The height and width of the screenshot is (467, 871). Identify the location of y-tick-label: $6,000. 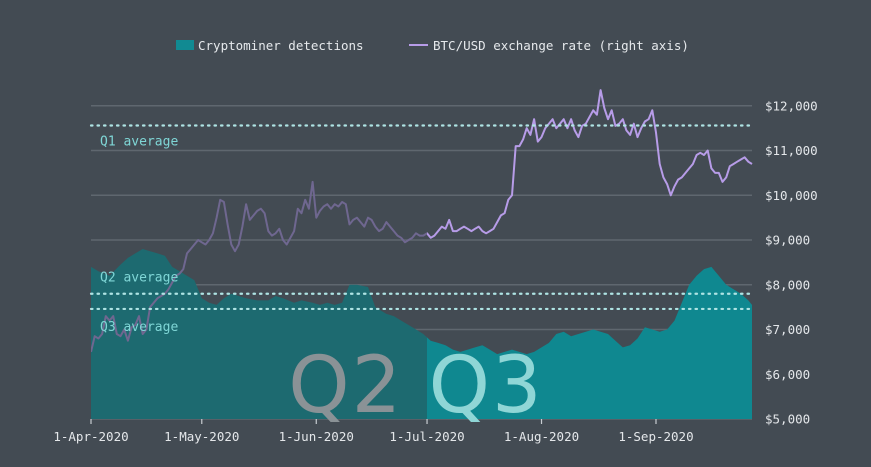
(787, 374).